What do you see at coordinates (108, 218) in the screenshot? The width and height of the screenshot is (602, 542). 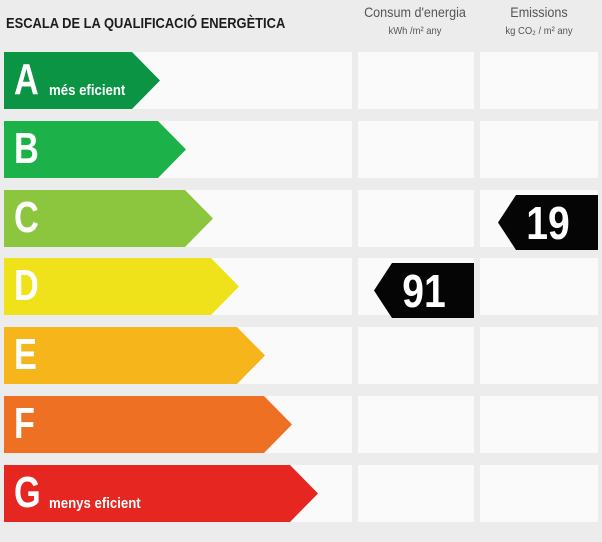 I see `rating-arrow-c: C` at bounding box center [108, 218].